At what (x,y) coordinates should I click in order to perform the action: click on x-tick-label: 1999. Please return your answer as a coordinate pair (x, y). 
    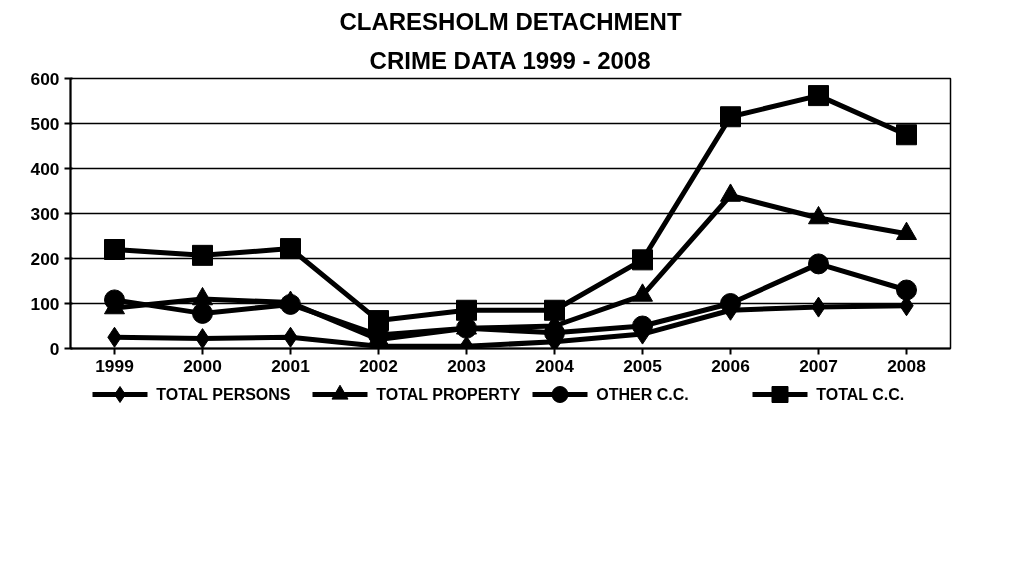
    Looking at the image, I should click on (114, 365).